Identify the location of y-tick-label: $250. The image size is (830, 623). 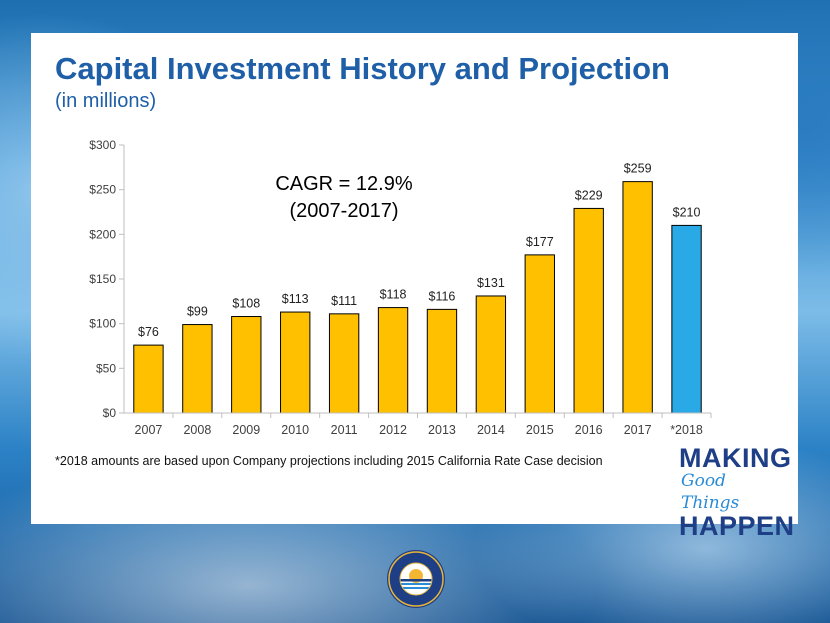
(102, 190).